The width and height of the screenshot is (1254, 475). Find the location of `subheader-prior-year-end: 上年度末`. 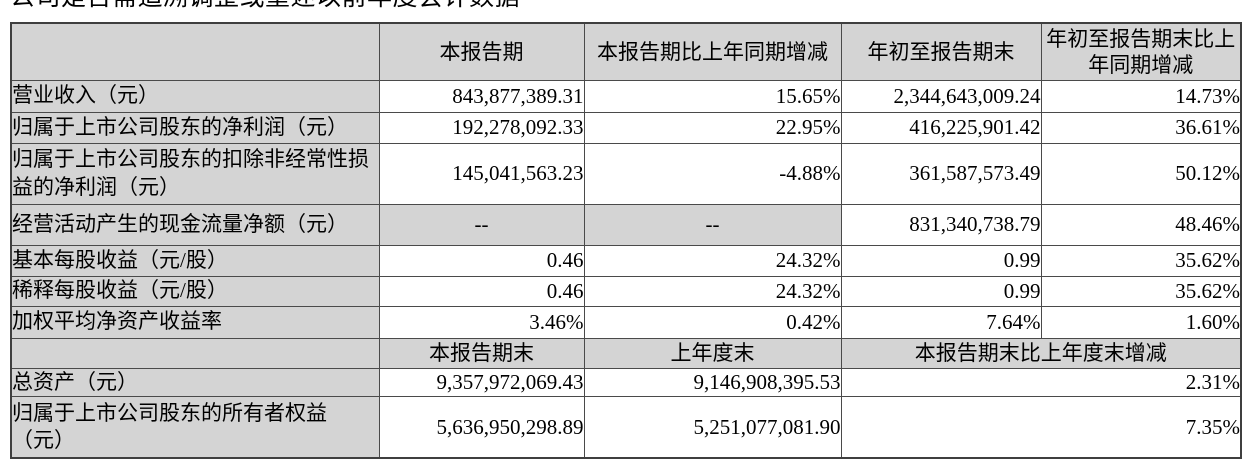

subheader-prior-year-end: 上年度末 is located at coordinates (712, 353).